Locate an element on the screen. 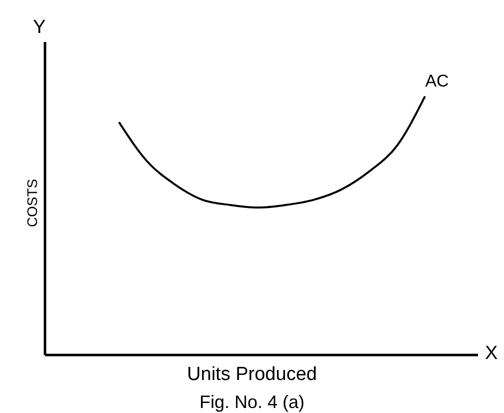 The image size is (504, 413). y-axis-title: COSTS is located at coordinates (32, 203).